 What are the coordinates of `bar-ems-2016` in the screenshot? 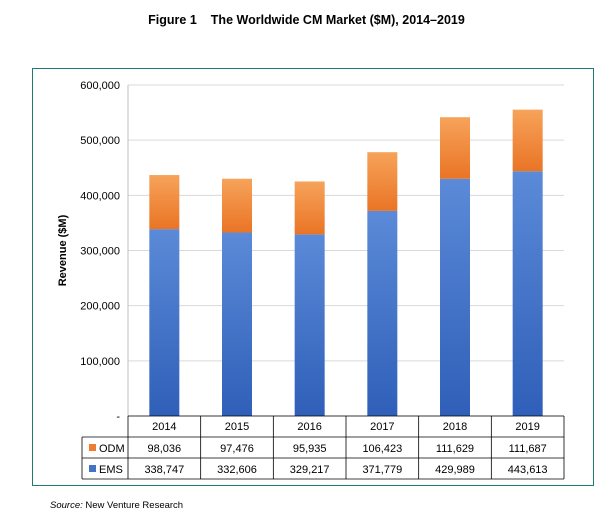 It's located at (309, 325).